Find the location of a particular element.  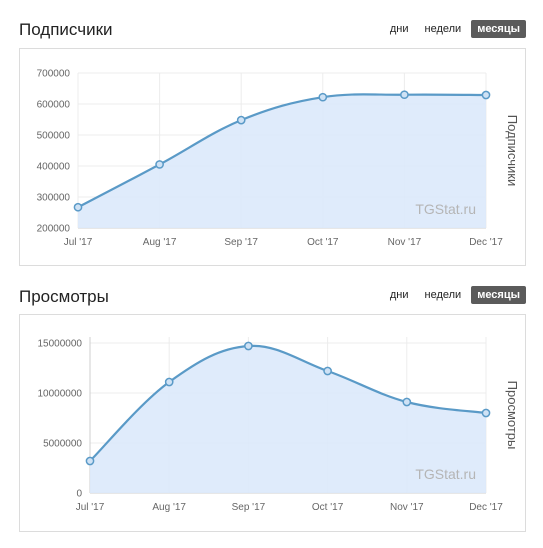

y-tick-label: 200000 is located at coordinates (54, 229).